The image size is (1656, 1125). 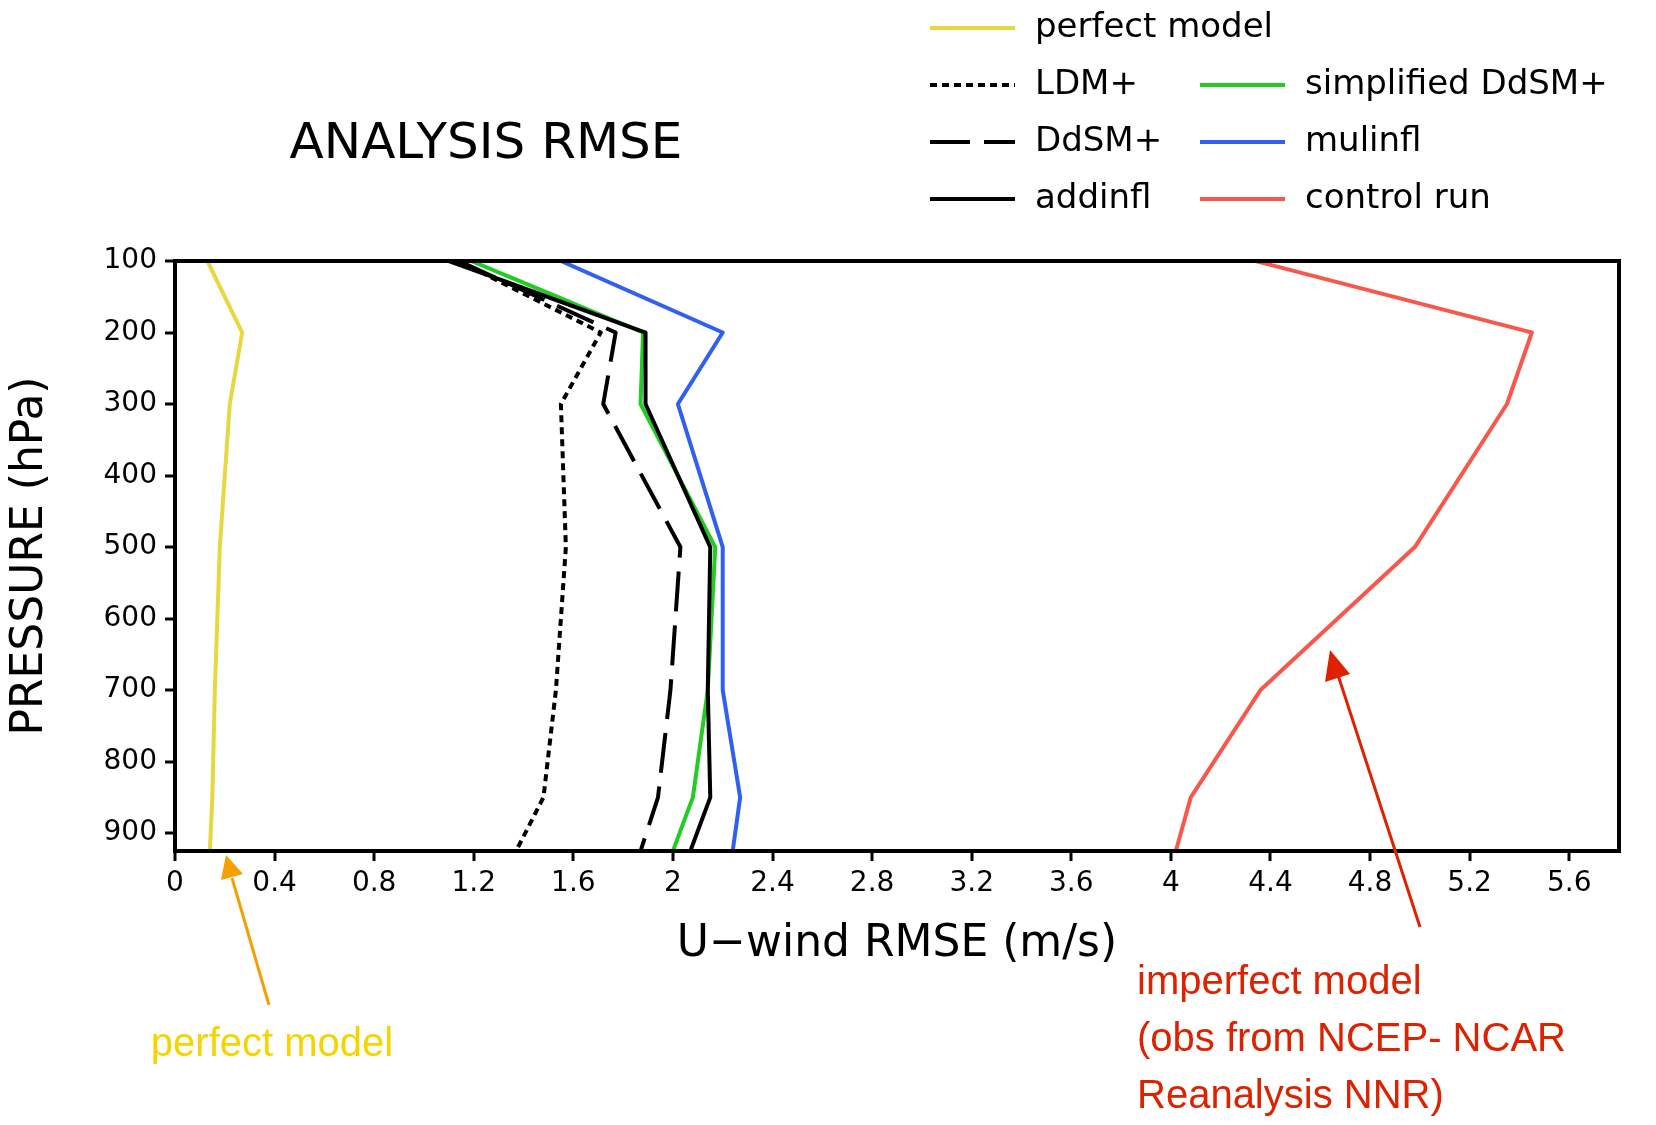 What do you see at coordinates (1398, 195) in the screenshot?
I see `legend-label: control run` at bounding box center [1398, 195].